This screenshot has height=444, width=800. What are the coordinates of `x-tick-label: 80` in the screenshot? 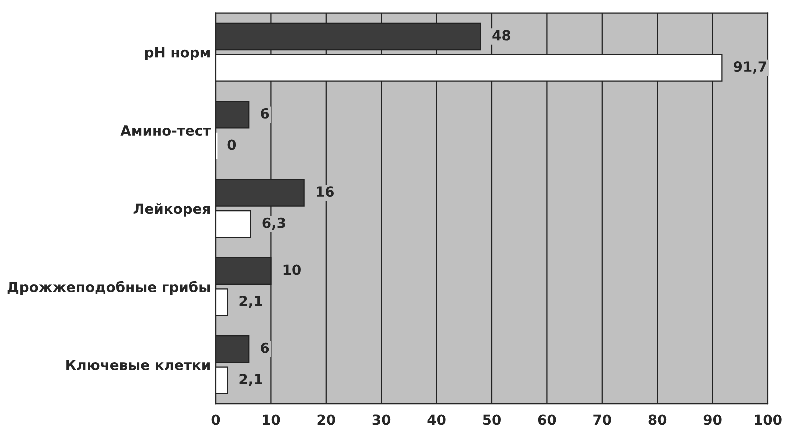 It's located at (657, 420).